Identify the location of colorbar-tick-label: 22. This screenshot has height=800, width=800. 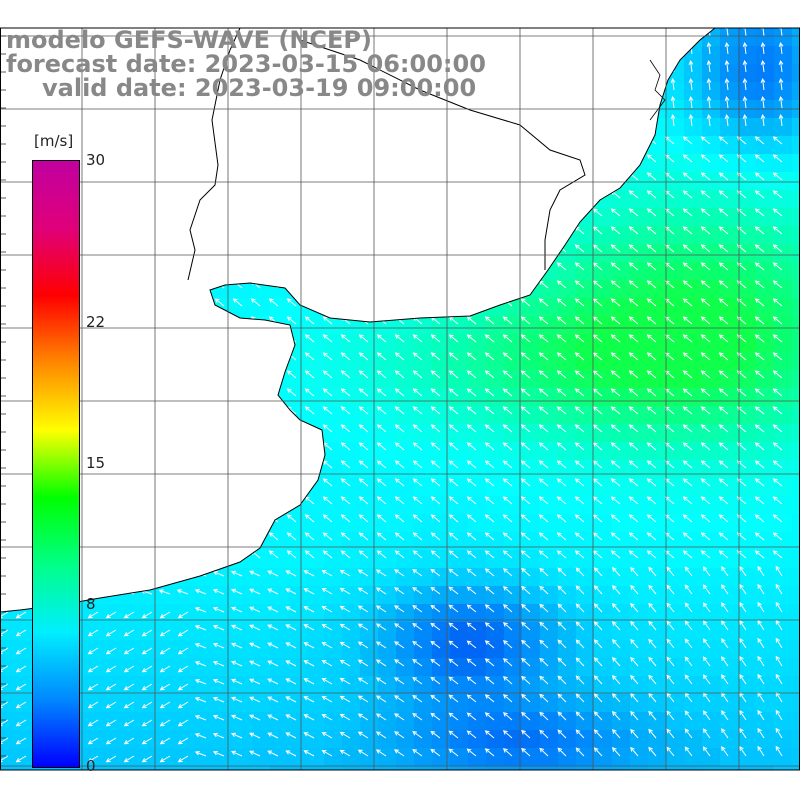
(96, 321).